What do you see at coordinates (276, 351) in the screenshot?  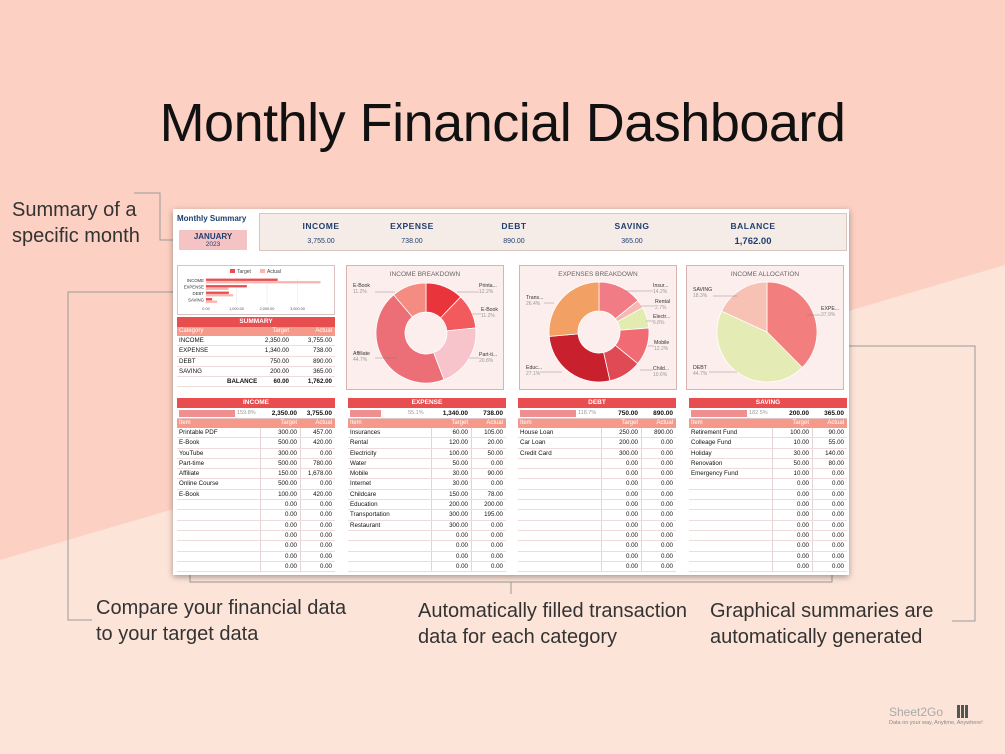 I see `summary-row-target: 1,340.00` at bounding box center [276, 351].